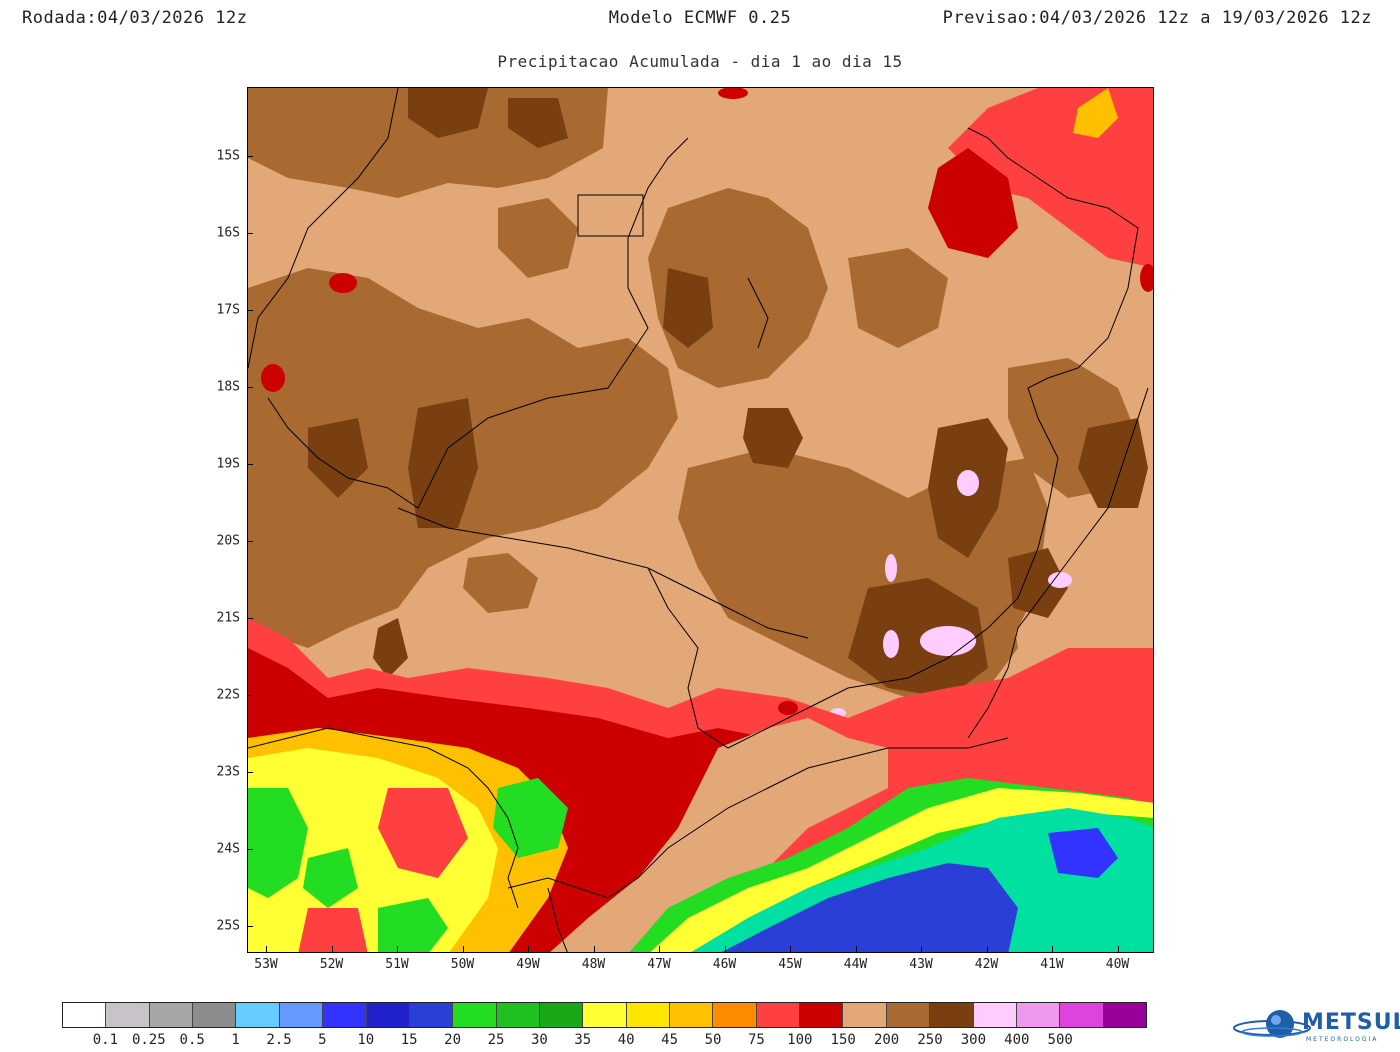 Image resolution: width=1400 pixels, height=1052 pixels. What do you see at coordinates (1342, 1039) in the screenshot?
I see `logo-tagline: METEOROLOGIA` at bounding box center [1342, 1039].